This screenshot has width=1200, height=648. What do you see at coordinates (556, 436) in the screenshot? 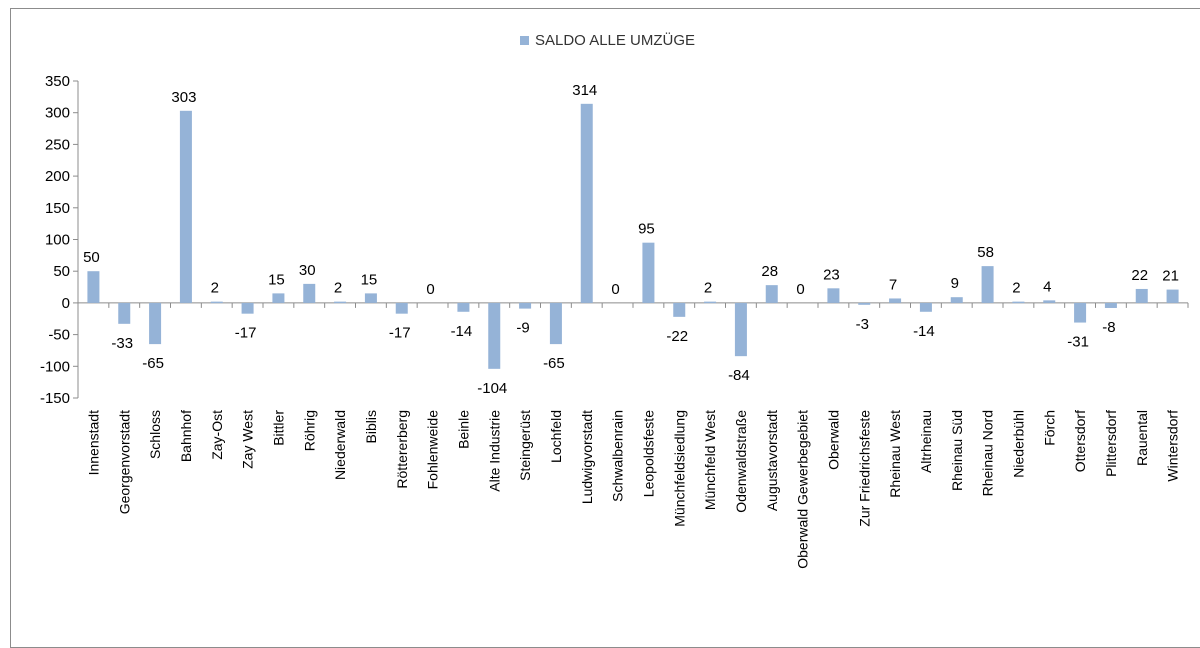
I see `category-label: Lochfeld` at bounding box center [556, 436].